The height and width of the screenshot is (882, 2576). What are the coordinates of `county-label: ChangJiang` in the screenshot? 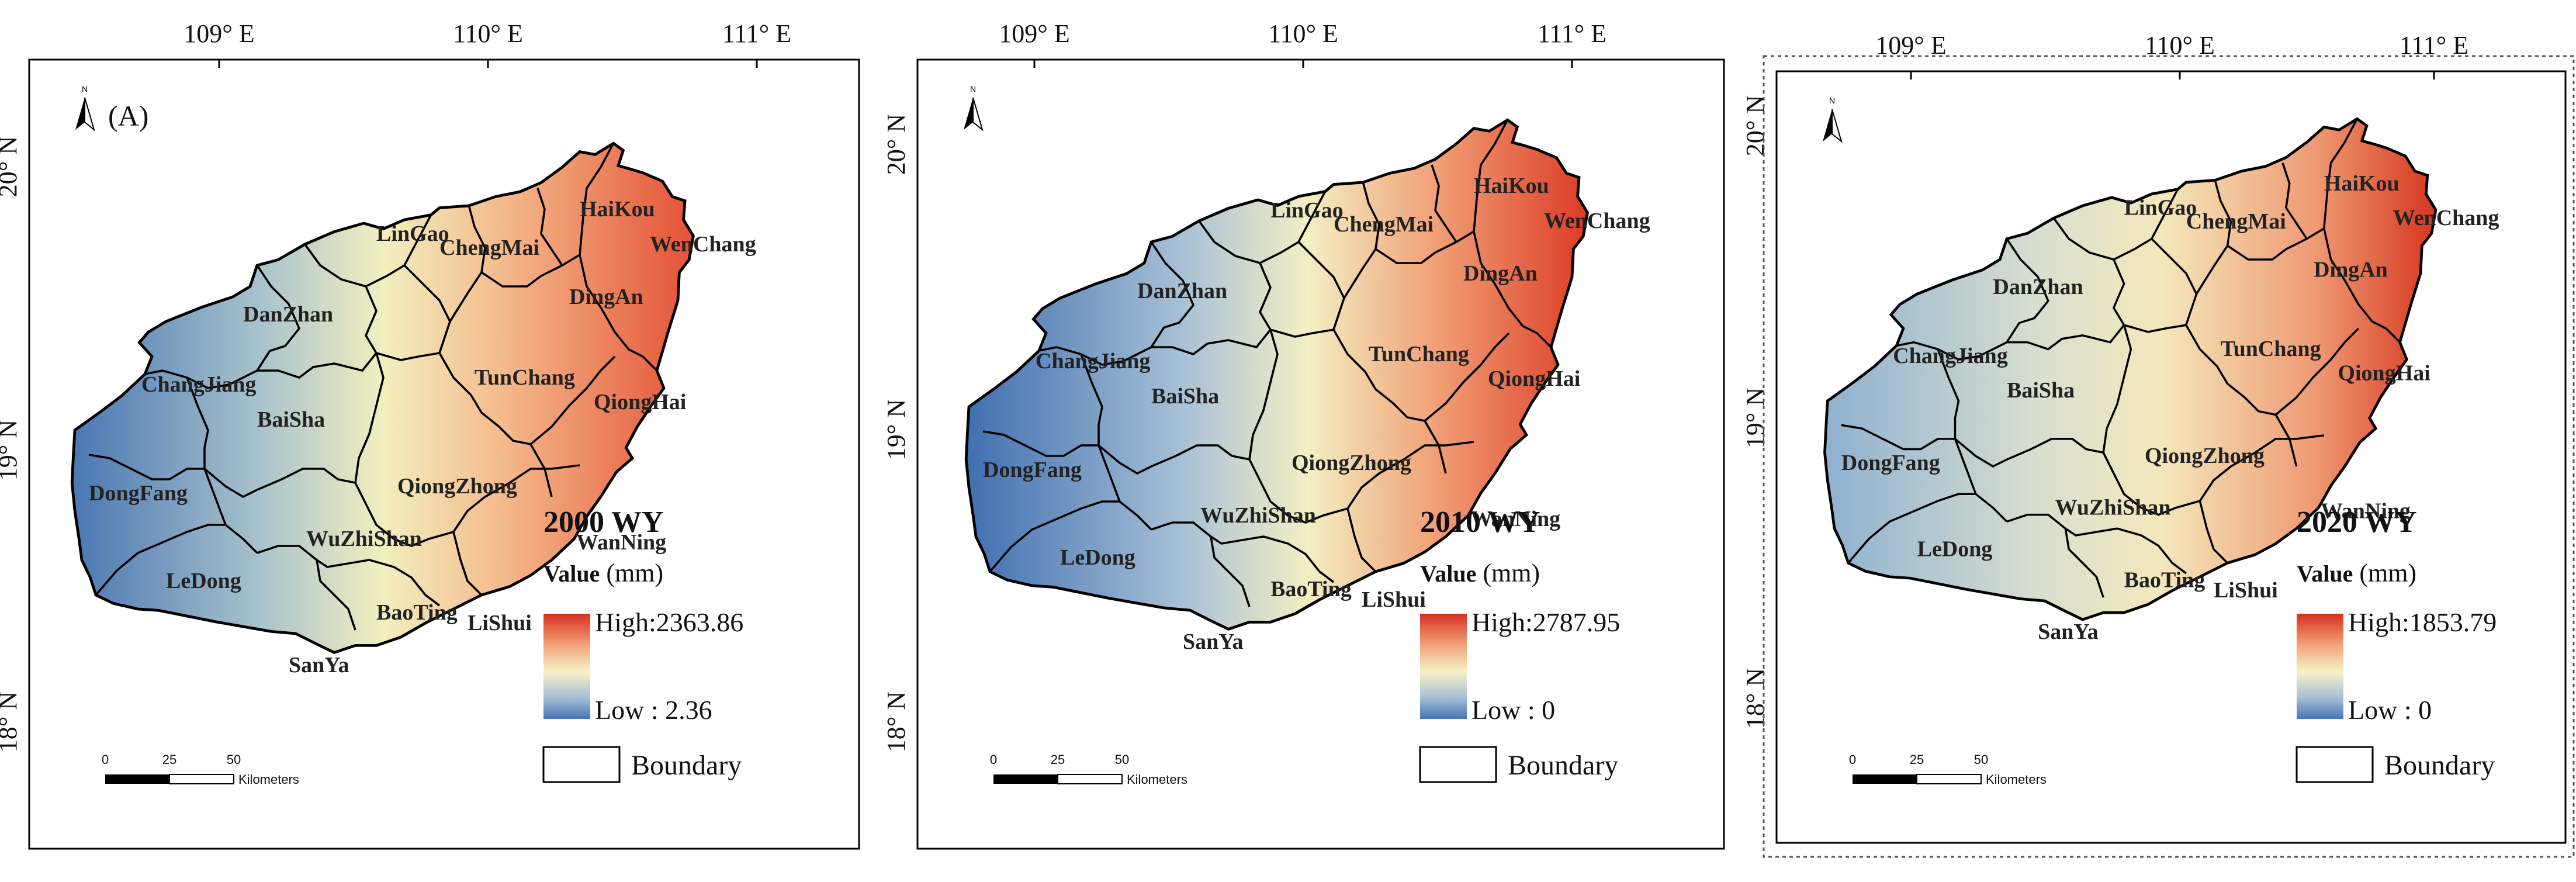 It's located at (1093, 361).